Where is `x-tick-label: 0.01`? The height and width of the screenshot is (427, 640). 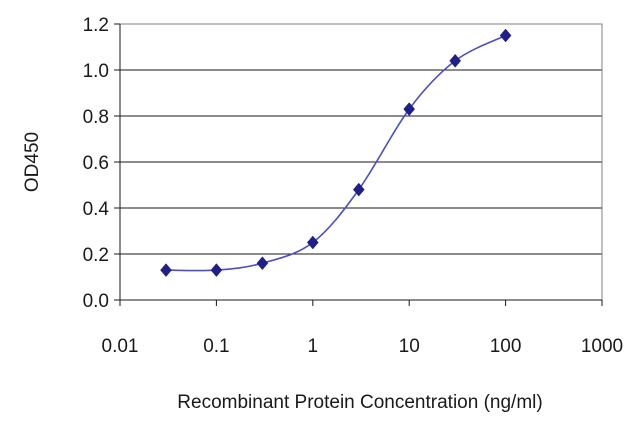 x-tick-label: 0.01 is located at coordinates (120, 346).